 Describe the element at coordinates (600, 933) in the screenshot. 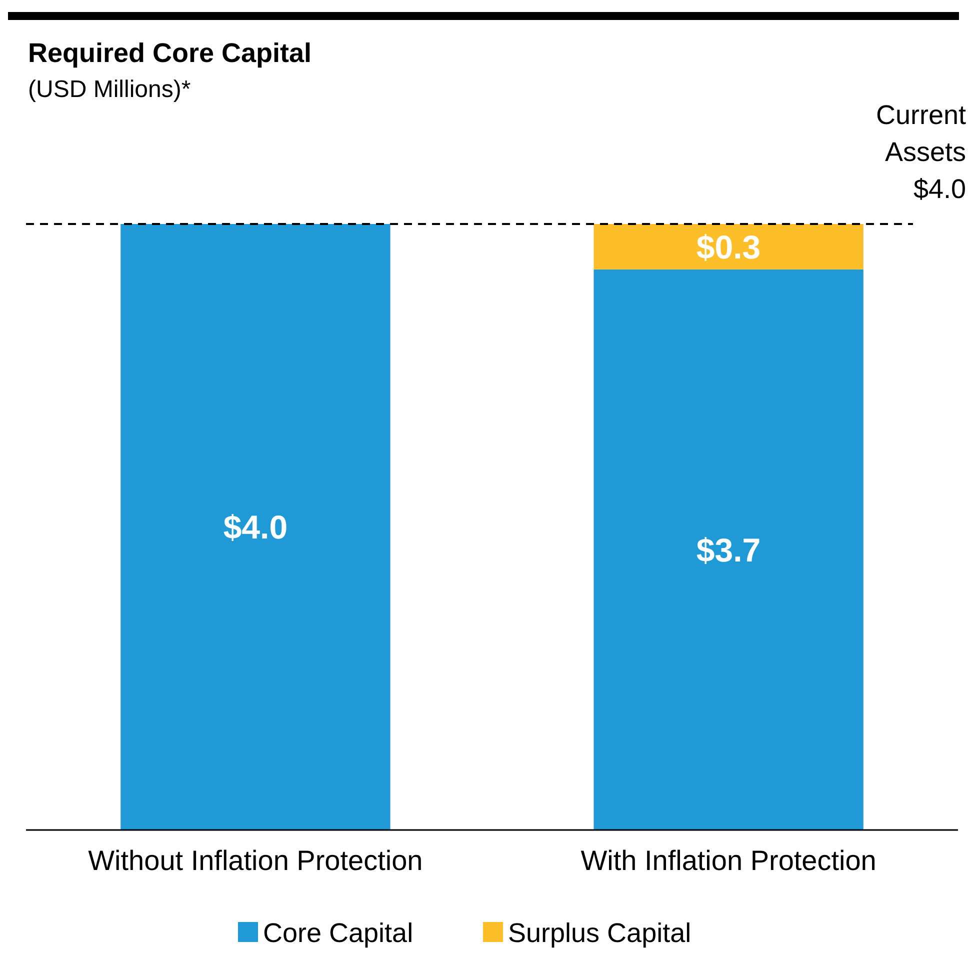

I see `legend-label: Surplus Capital` at that location.